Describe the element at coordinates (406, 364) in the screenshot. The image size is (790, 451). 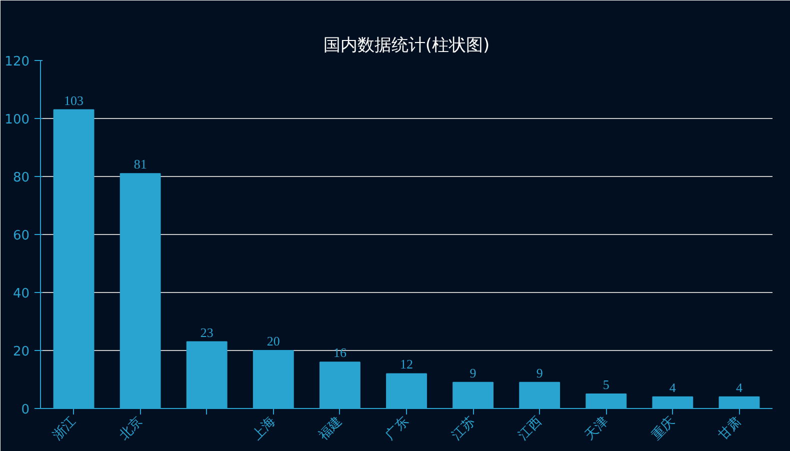
I see `data-label: 12` at that location.